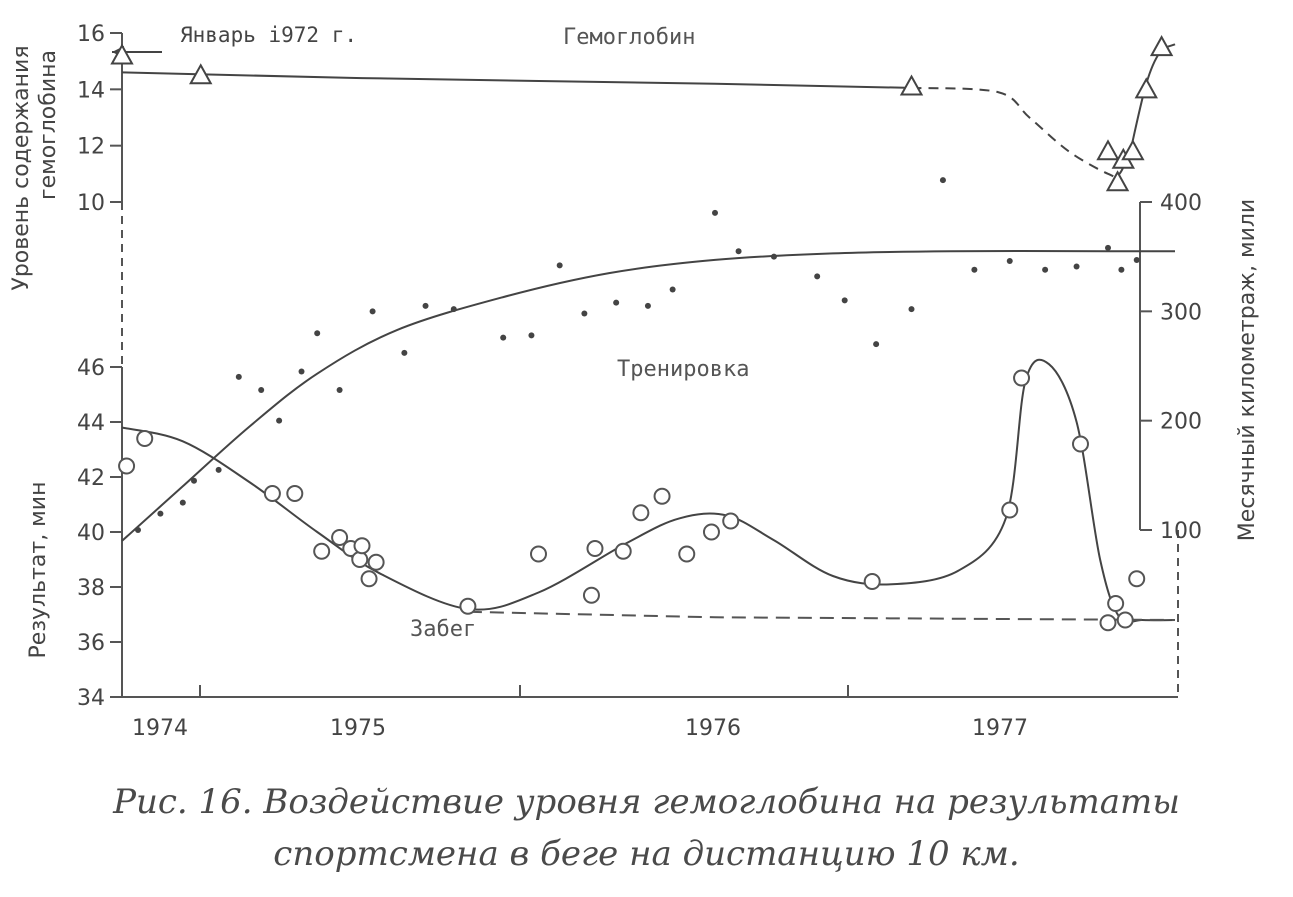 This screenshot has height=897, width=1293. What do you see at coordinates (821, 615) in the screenshot?
I see `race-baseline-dashed` at bounding box center [821, 615].